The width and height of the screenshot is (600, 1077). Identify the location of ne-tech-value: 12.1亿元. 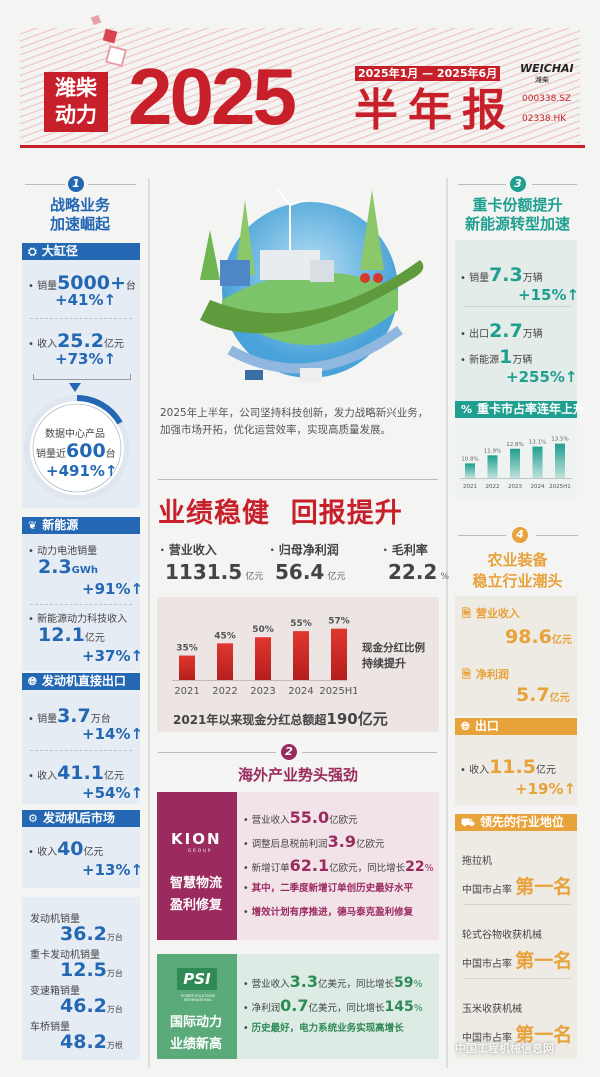
(71, 635).